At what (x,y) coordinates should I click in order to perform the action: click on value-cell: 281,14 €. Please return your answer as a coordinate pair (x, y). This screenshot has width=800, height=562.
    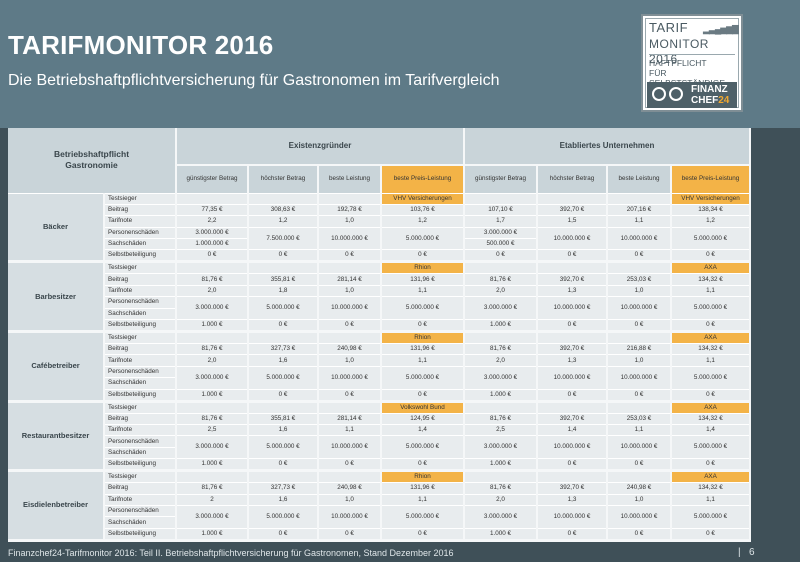
    Looking at the image, I should click on (350, 419).